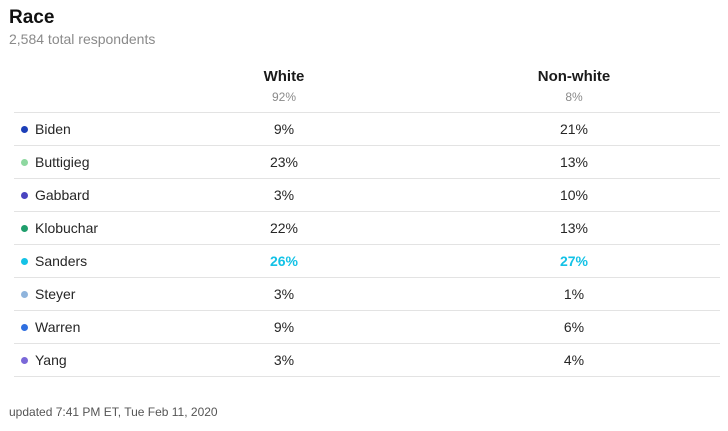  Describe the element at coordinates (67, 228) in the screenshot. I see `candidate-name: Klobuchar` at that location.